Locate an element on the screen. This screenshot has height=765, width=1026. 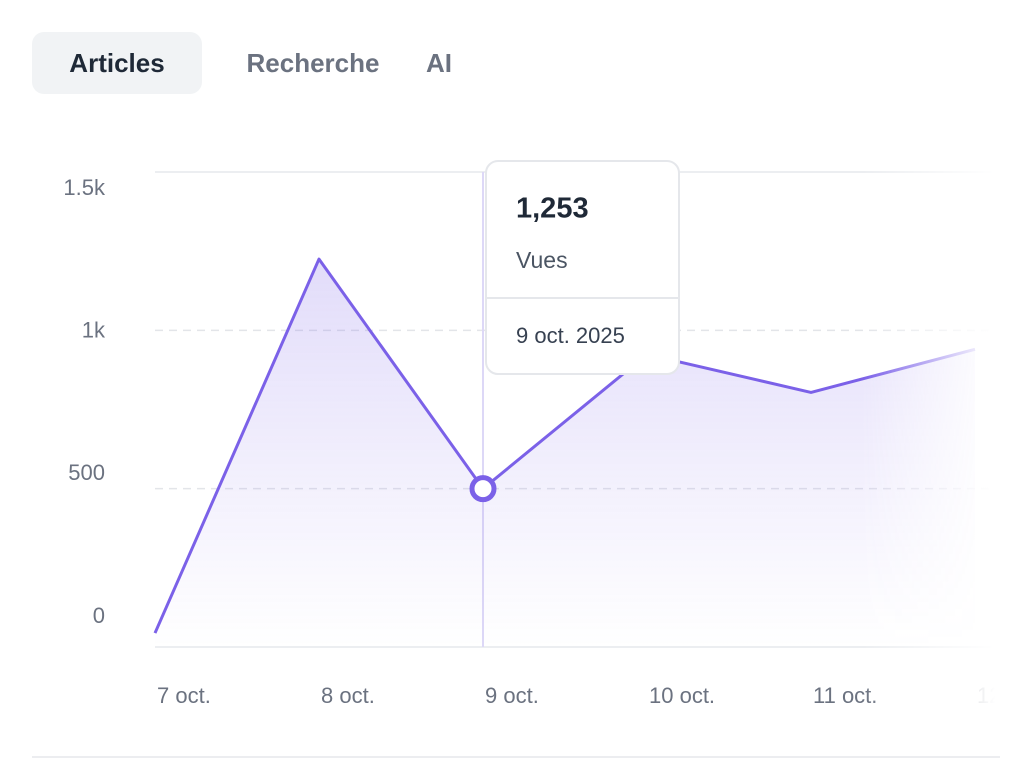
y-tick-label: 0 is located at coordinates (99, 615).